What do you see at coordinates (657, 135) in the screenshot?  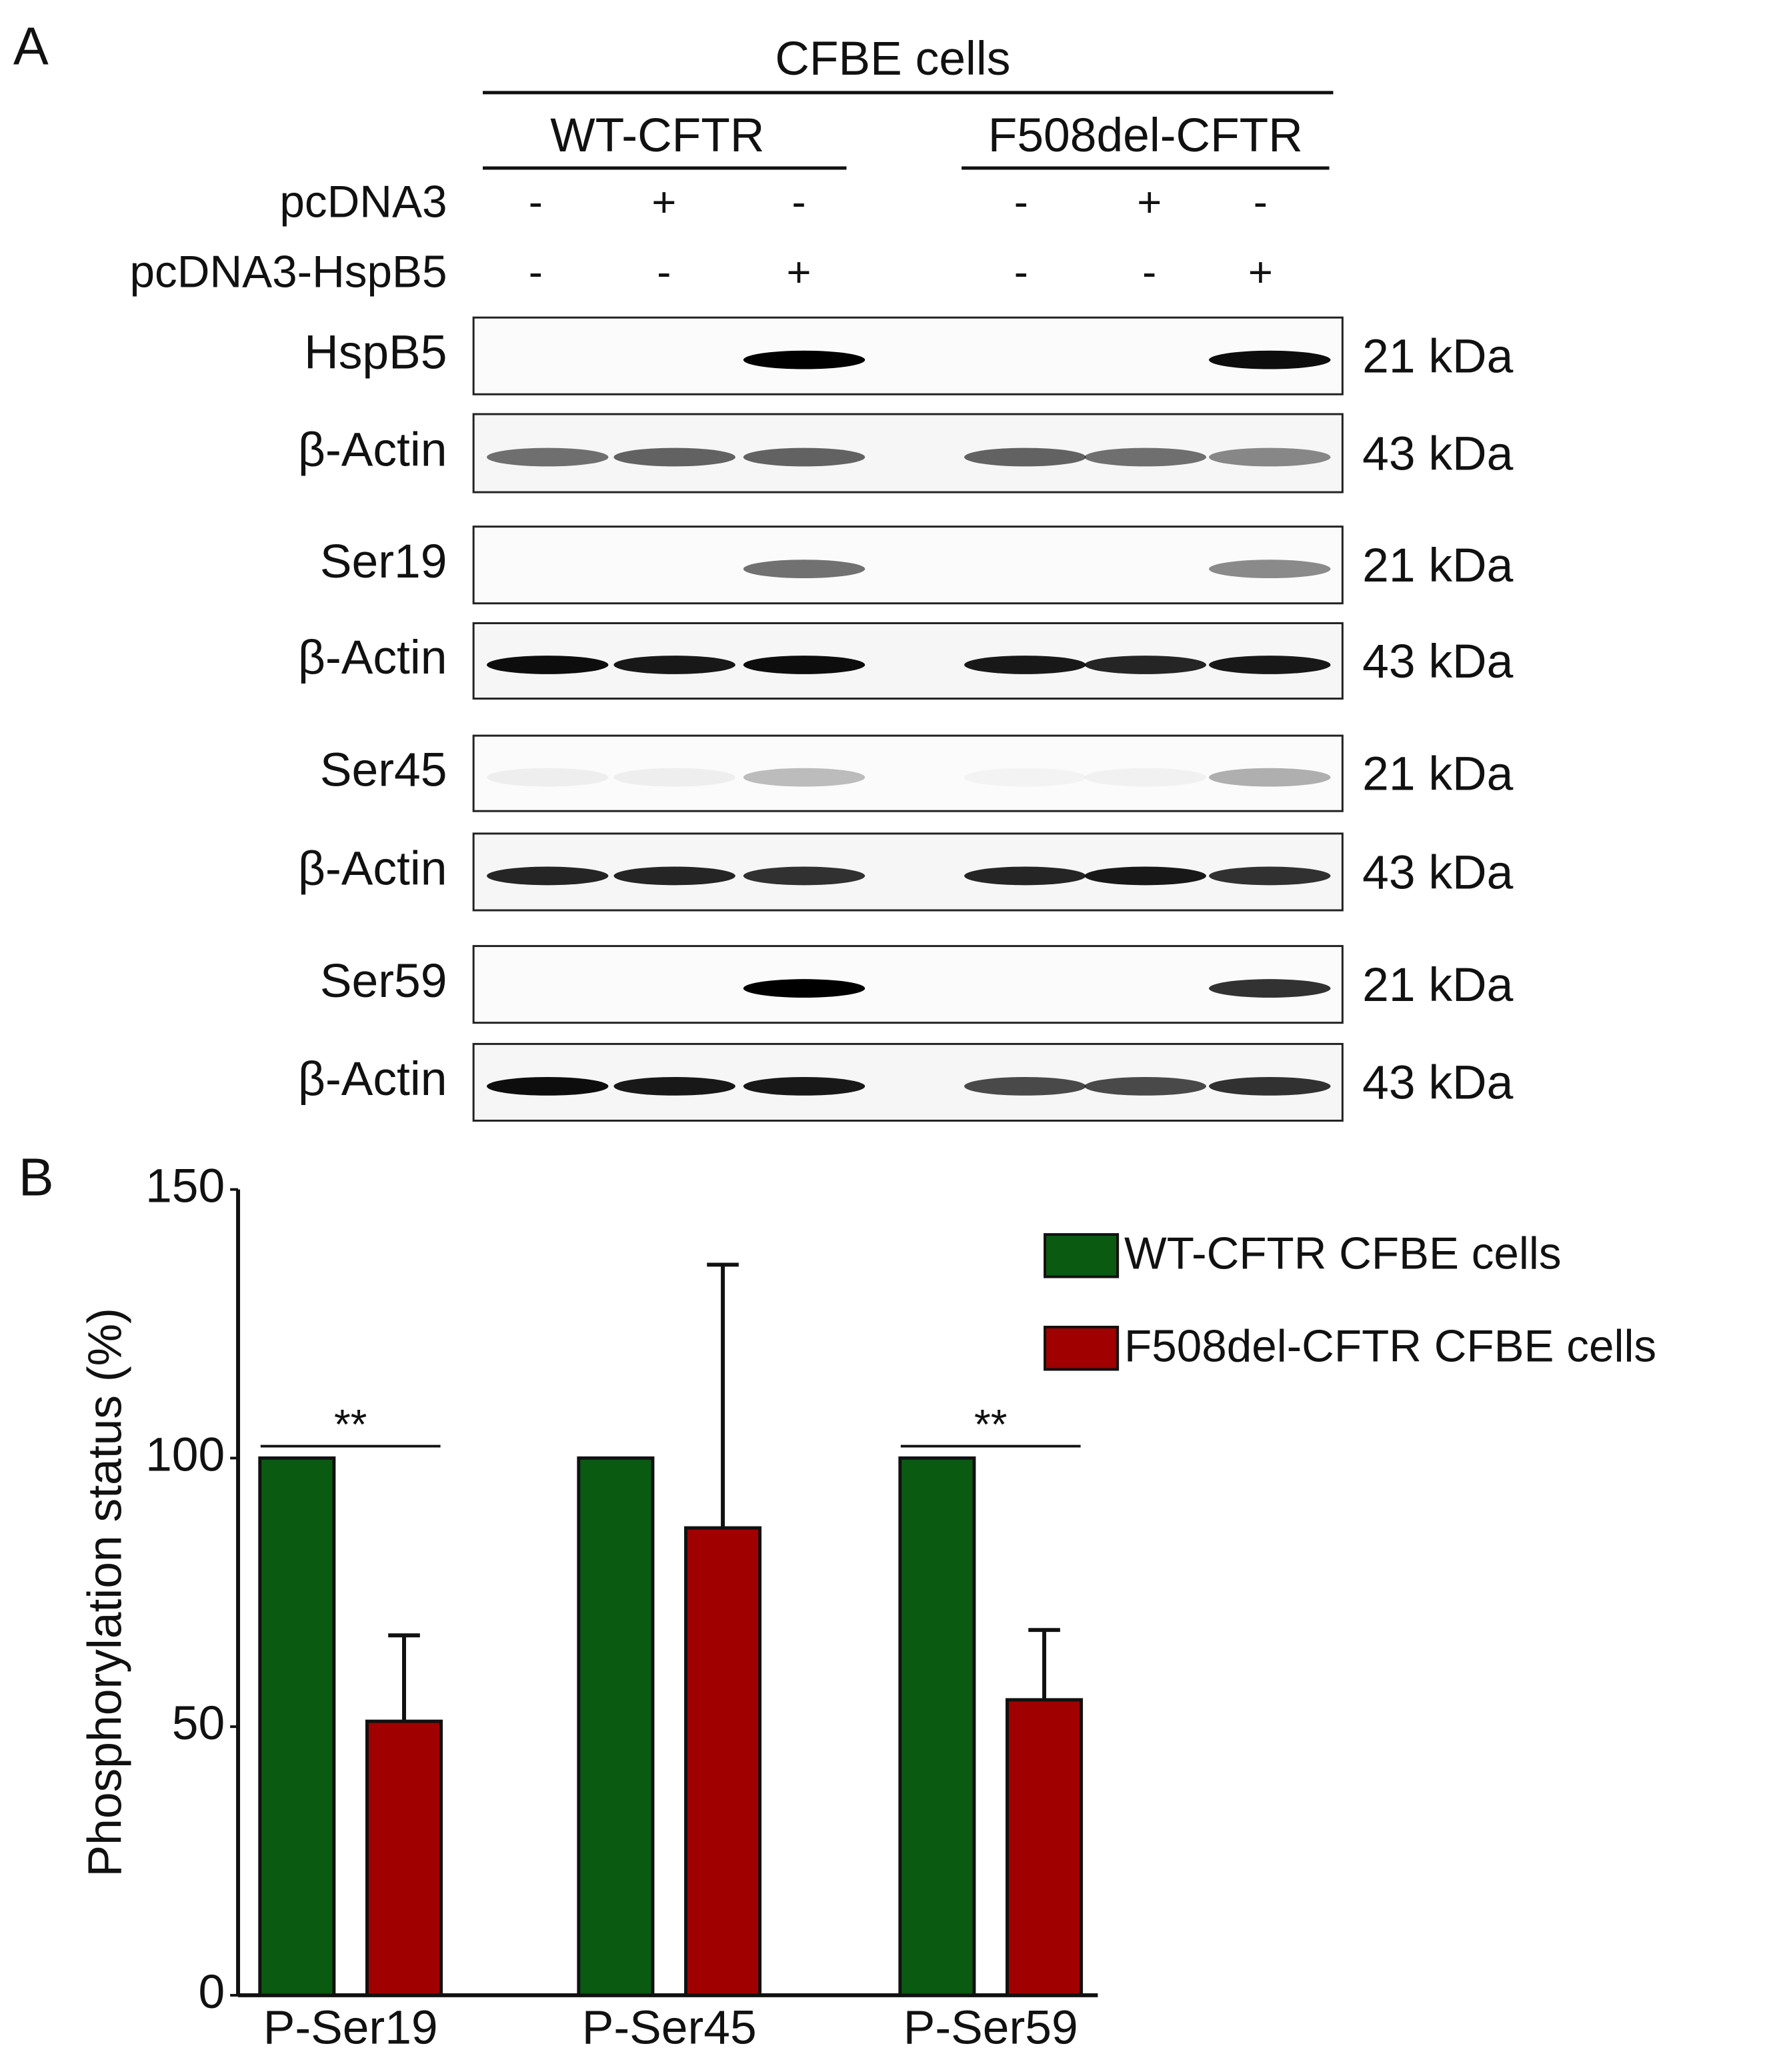 I see `group-label: WT-CFTR` at bounding box center [657, 135].